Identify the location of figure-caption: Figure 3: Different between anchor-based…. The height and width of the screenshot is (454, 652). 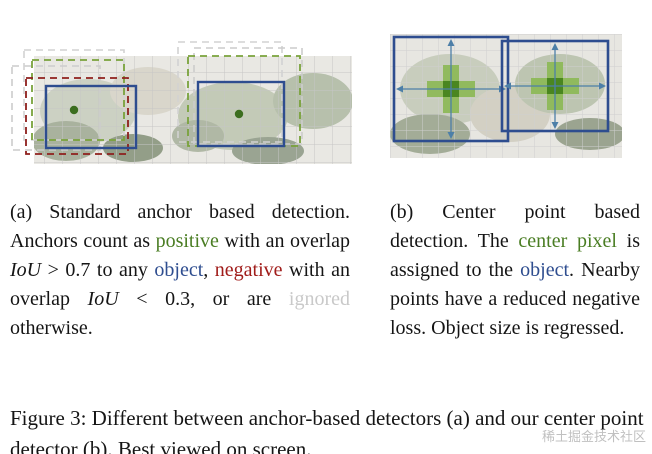
(327, 430).